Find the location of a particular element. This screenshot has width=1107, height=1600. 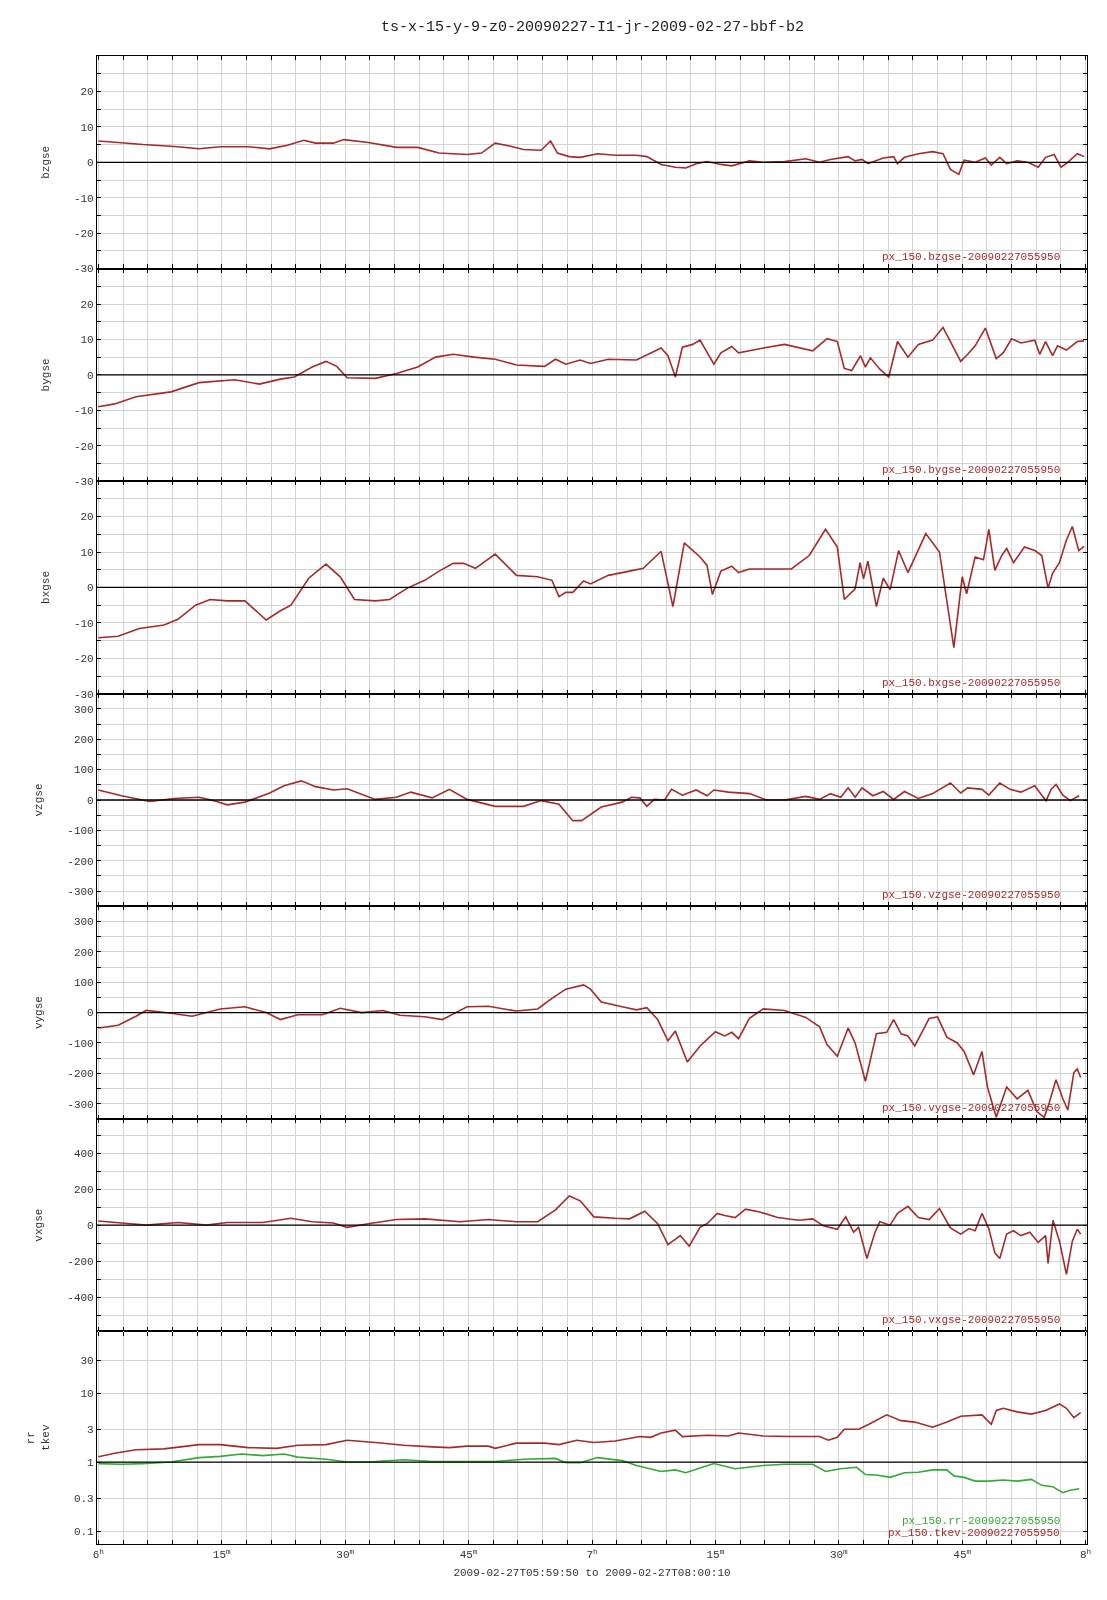

x-tick-label: 6$^{h}$ is located at coordinates (98, 1554).